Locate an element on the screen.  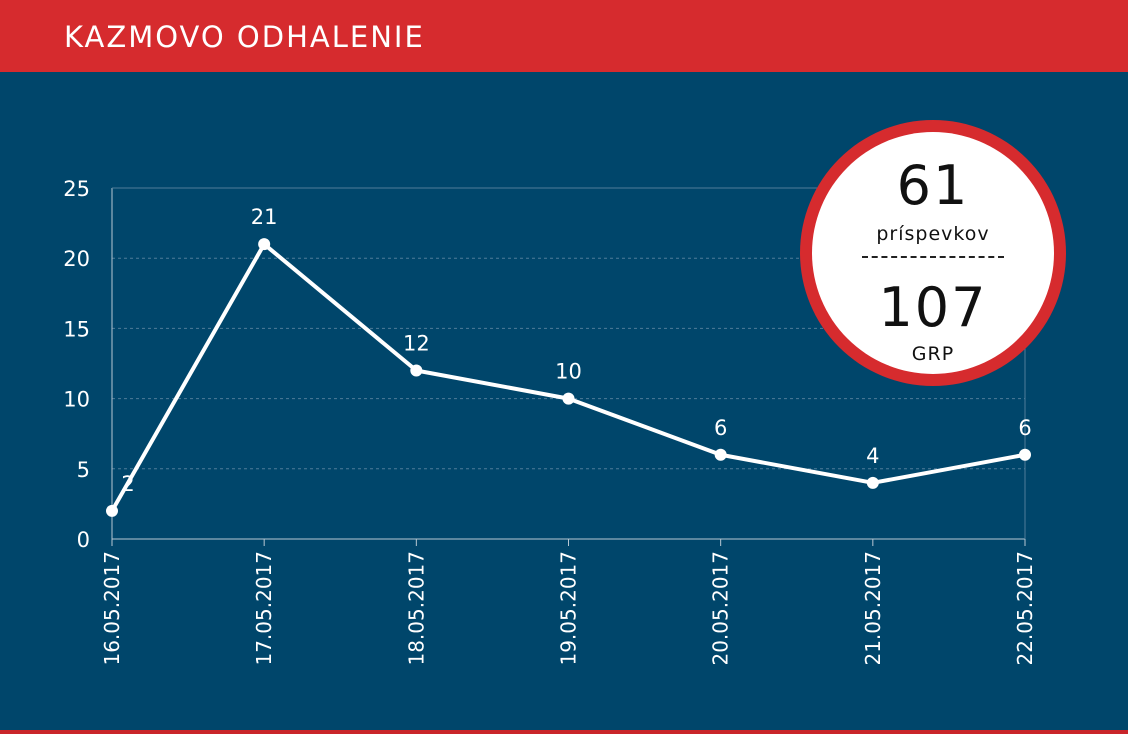
page-title: KAZMOVO ODHALENIE is located at coordinates (244, 37).